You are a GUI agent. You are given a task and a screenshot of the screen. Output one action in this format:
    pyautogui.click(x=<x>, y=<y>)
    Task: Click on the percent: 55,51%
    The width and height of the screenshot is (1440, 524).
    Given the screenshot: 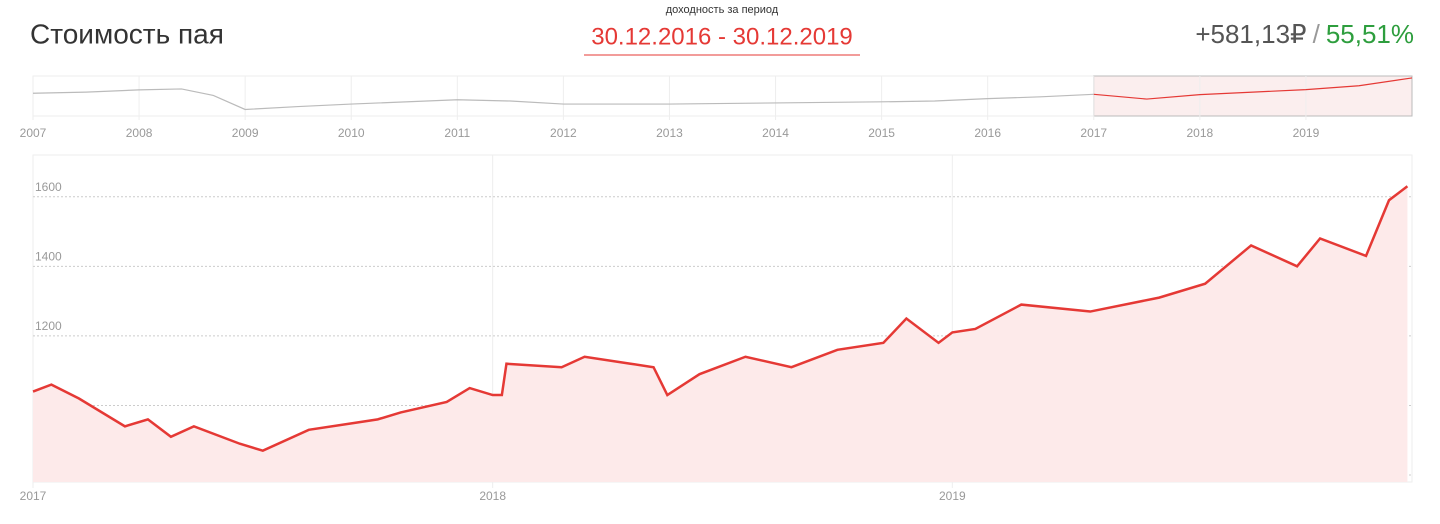 What is the action you would take?
    pyautogui.click(x=1370, y=34)
    